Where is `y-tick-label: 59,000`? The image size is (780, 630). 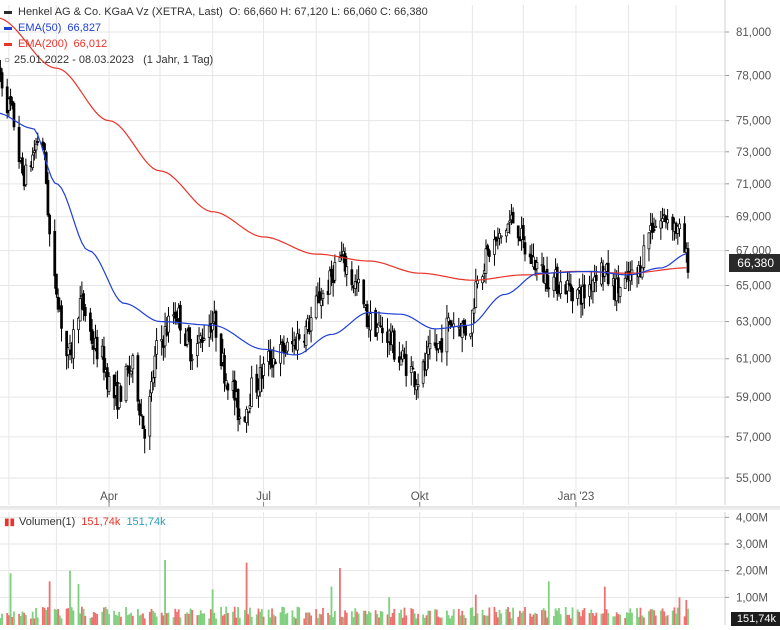
y-tick-label: 59,000 is located at coordinates (753, 398).